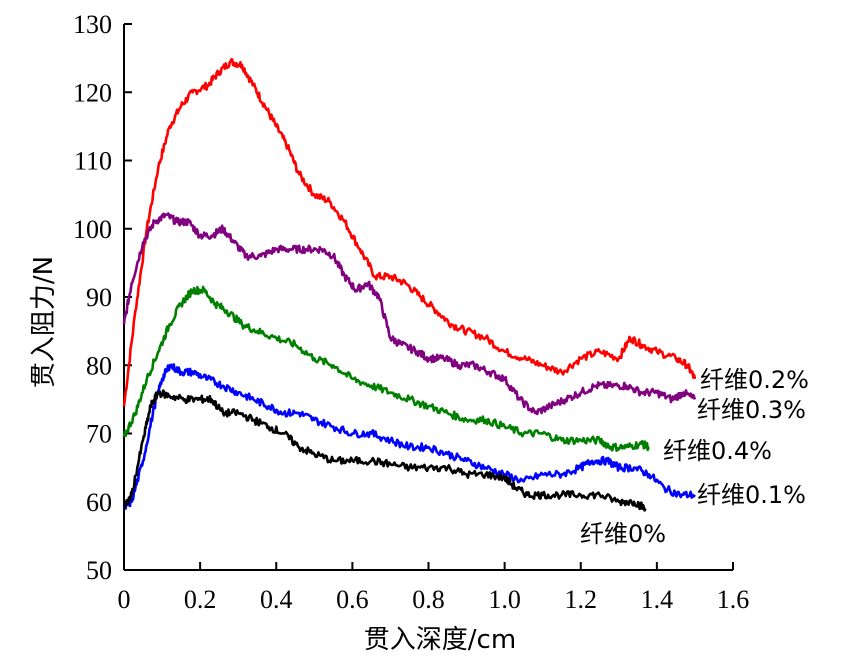 This screenshot has height=669, width=850. I want to click on y-tick-label: 60, so click(99, 502).